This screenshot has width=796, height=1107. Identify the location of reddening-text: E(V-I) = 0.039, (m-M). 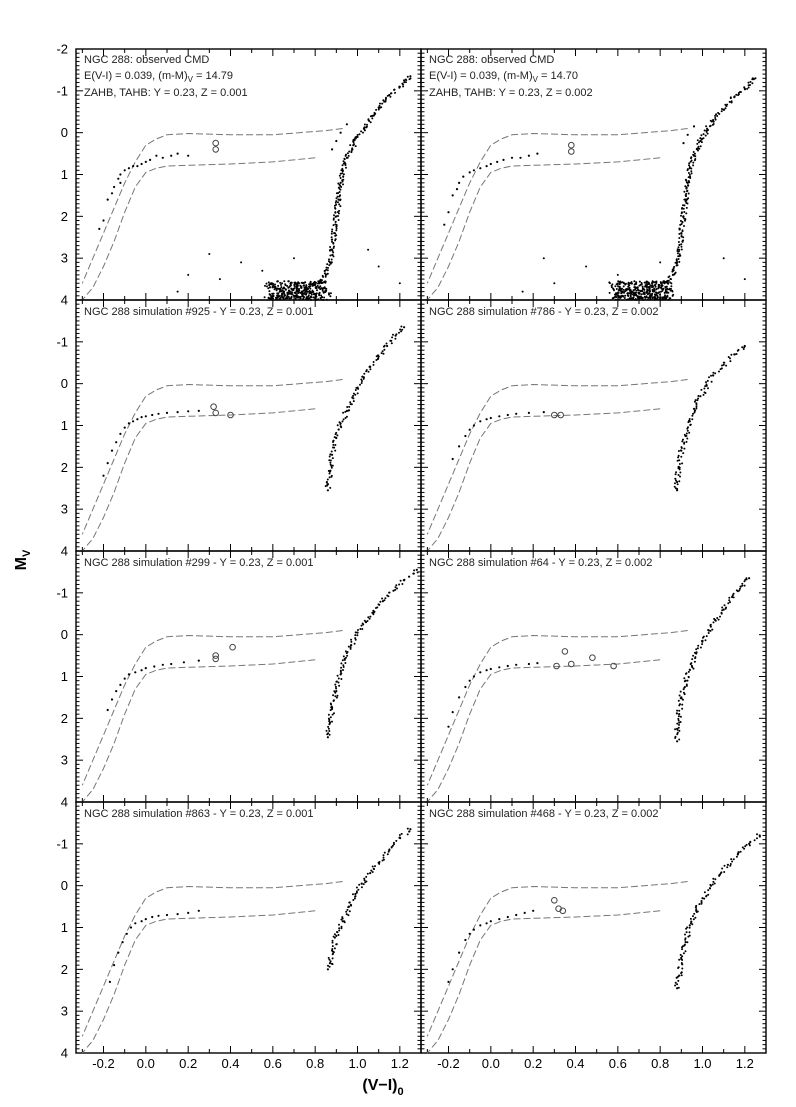
(136, 76).